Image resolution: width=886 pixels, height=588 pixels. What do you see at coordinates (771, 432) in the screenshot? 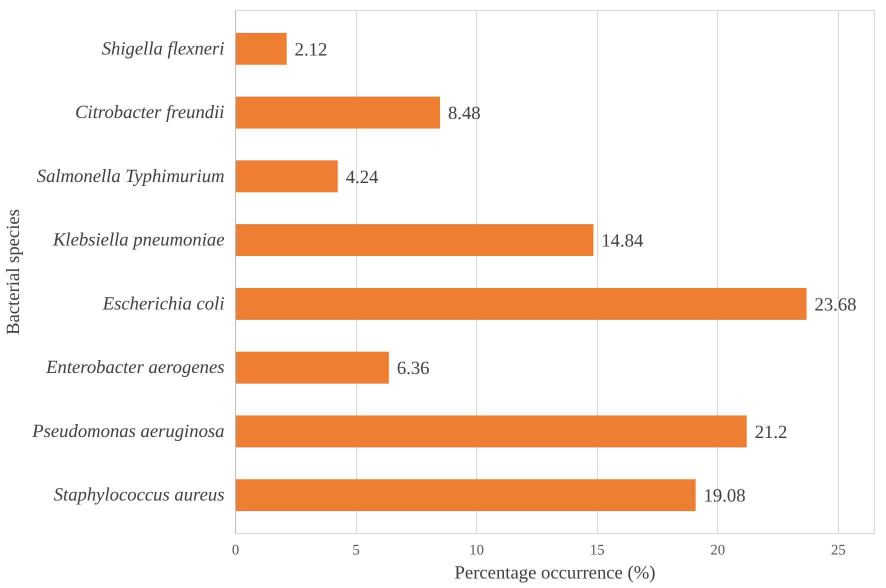
I see `data-label: 21.2` at bounding box center [771, 432].